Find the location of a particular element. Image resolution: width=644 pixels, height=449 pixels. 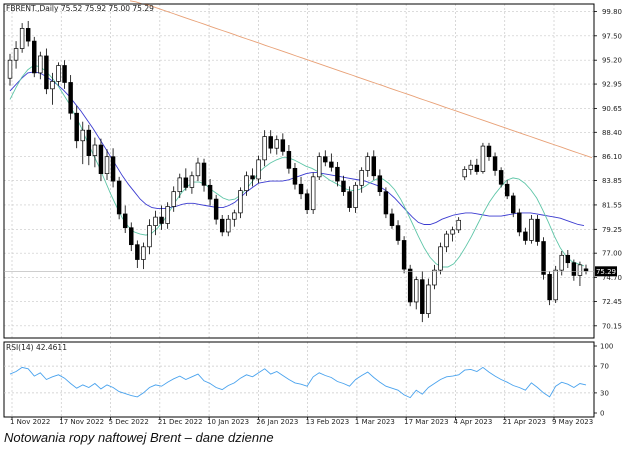

x-tick-label: 1 Mar 2023 is located at coordinates (375, 422).